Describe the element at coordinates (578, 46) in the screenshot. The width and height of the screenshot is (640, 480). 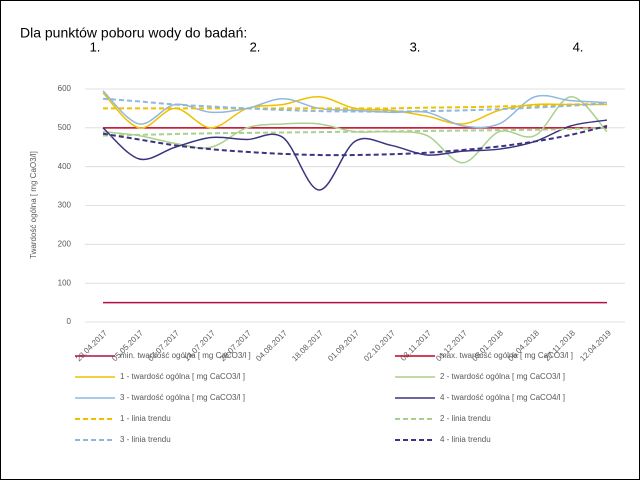
I see `annotation: 4.` at that location.